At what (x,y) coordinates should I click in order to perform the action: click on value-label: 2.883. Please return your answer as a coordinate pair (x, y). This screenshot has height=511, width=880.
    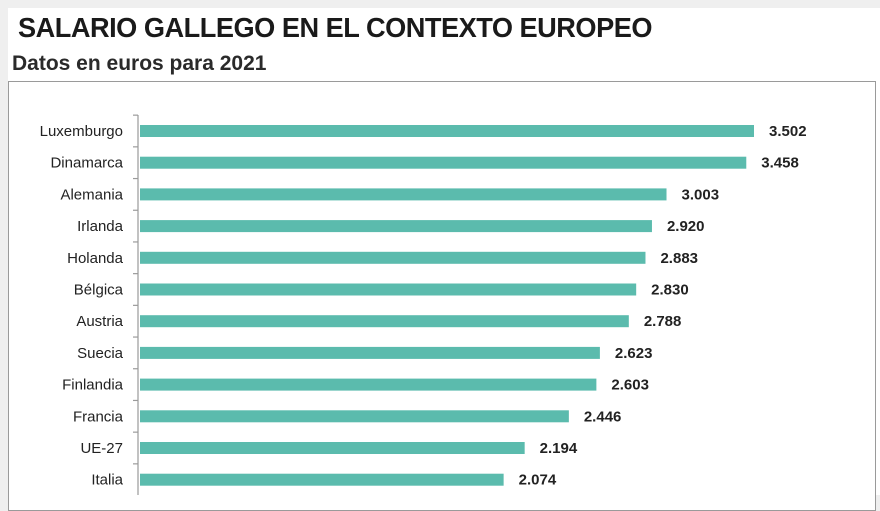
    Looking at the image, I should click on (679, 258).